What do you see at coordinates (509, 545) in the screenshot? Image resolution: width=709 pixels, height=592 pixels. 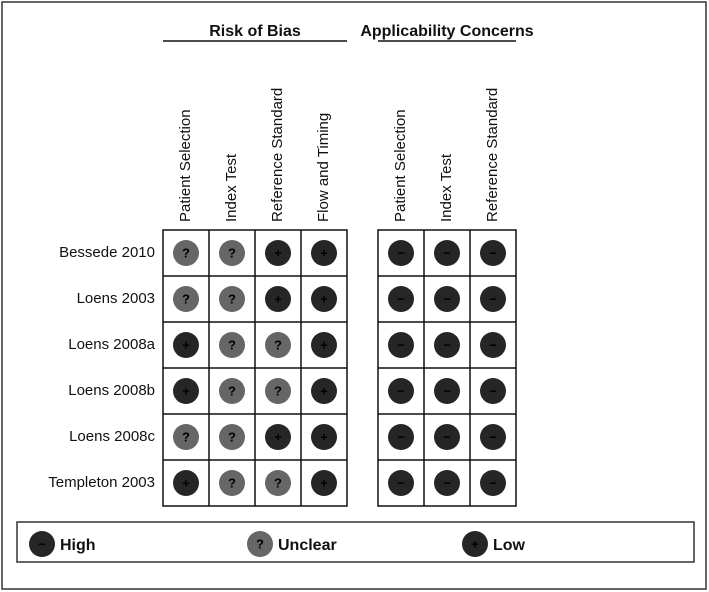 I see `legend-label: Low` at bounding box center [509, 545].